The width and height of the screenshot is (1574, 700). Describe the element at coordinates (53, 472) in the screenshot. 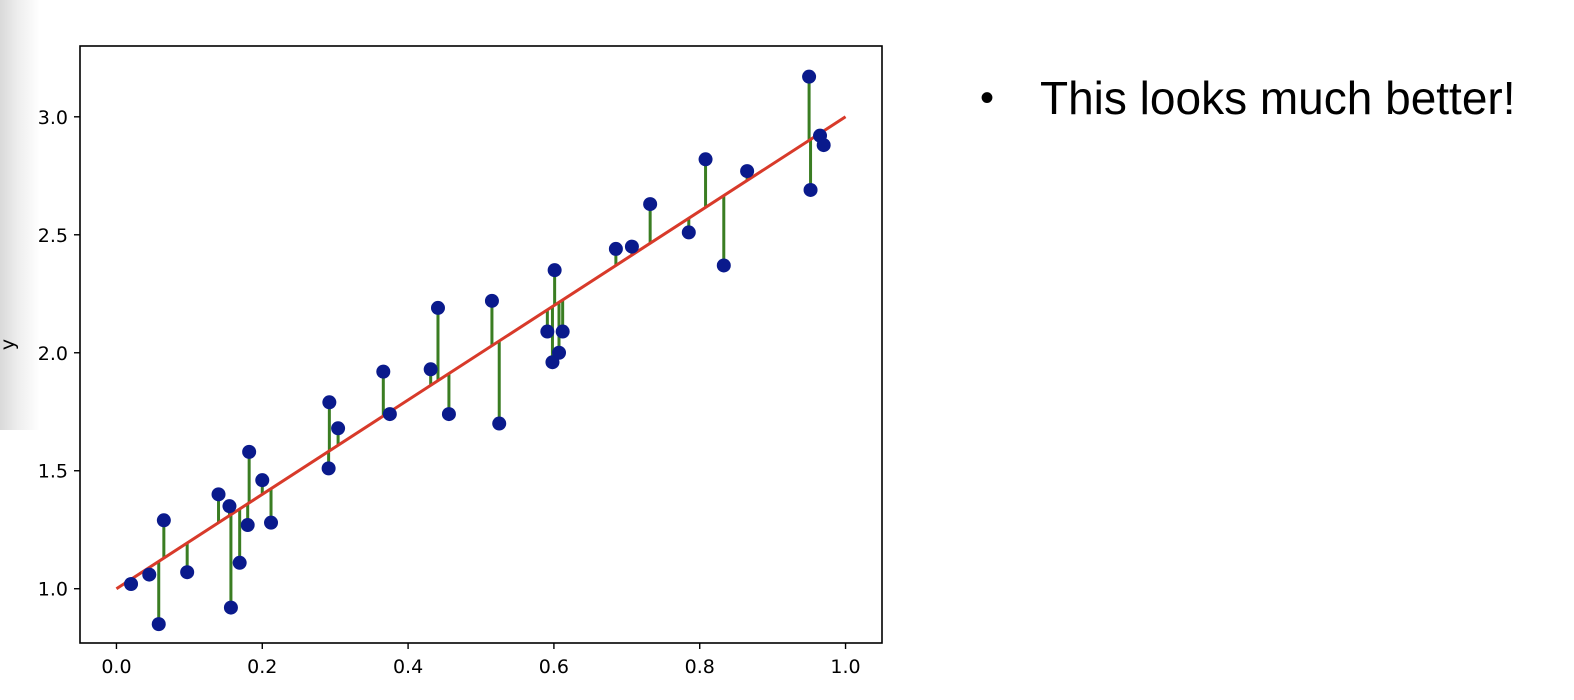

I see `y-tick-label: 1.5` at that location.